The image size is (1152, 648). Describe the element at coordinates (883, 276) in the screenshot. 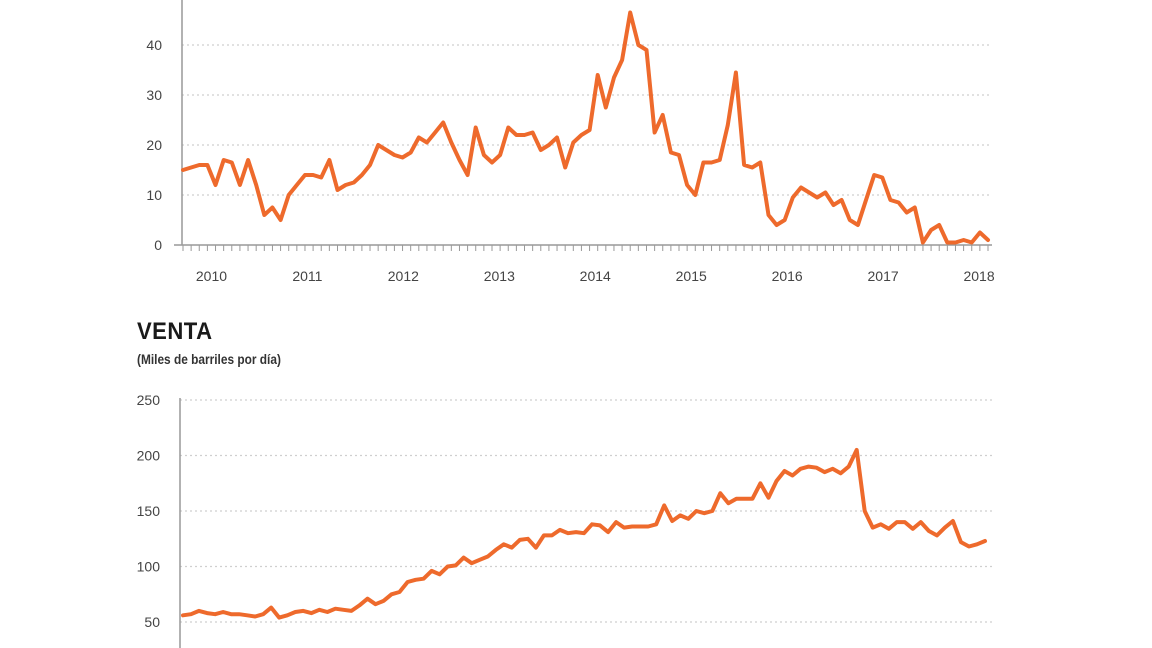

I see `x-tick-label: 2017` at that location.